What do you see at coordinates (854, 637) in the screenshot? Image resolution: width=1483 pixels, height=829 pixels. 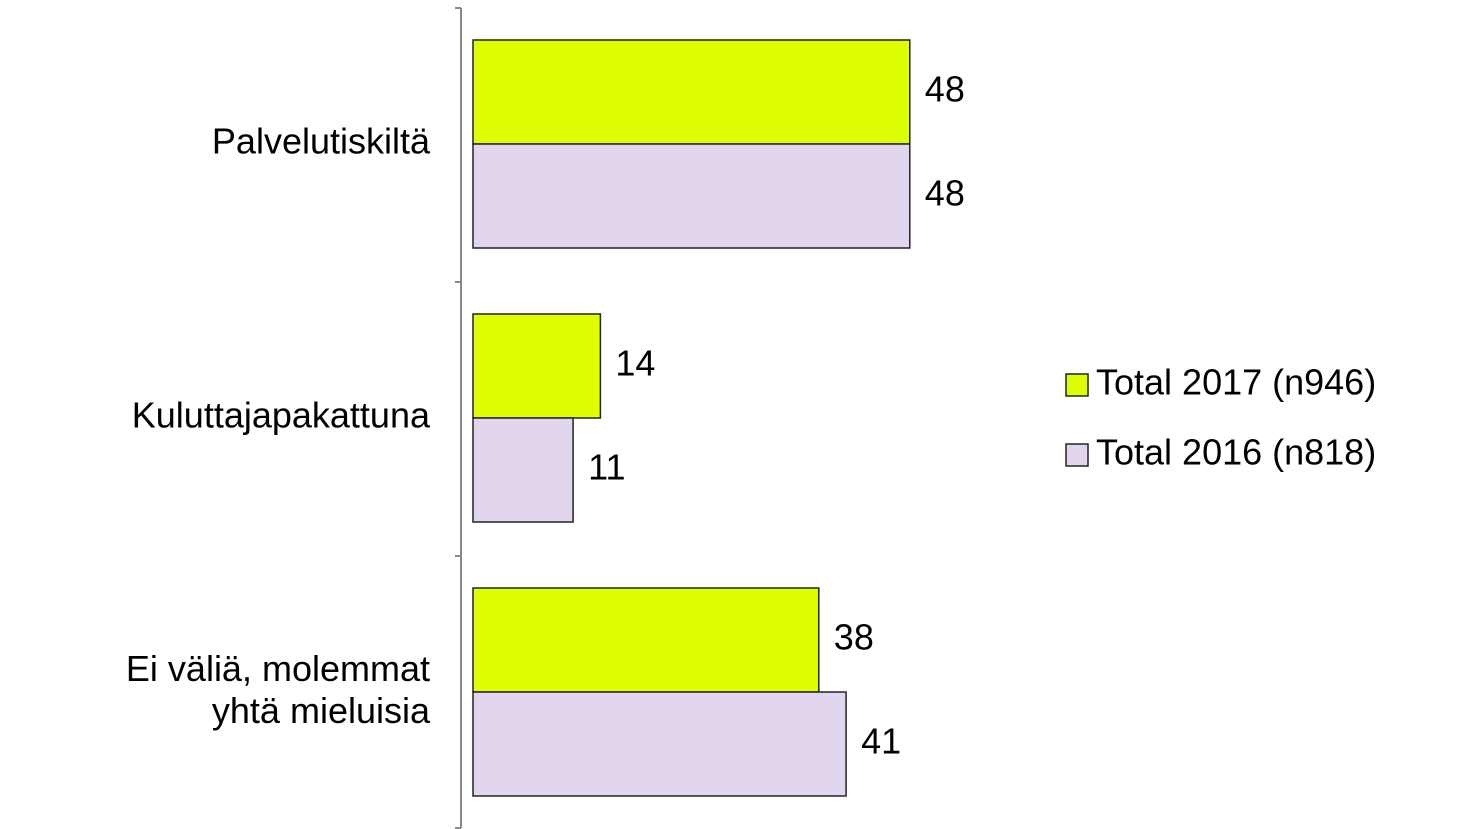 I see `value-label: 38` at bounding box center [854, 637].